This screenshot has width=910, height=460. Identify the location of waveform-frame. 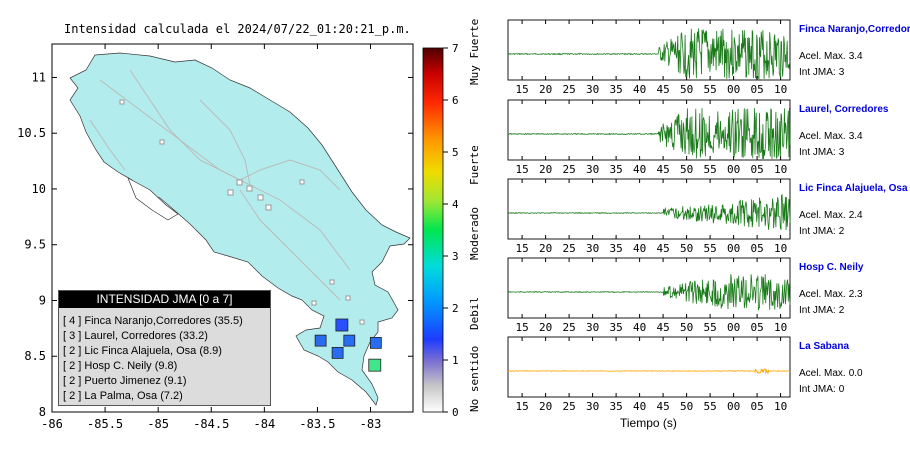
(649, 367).